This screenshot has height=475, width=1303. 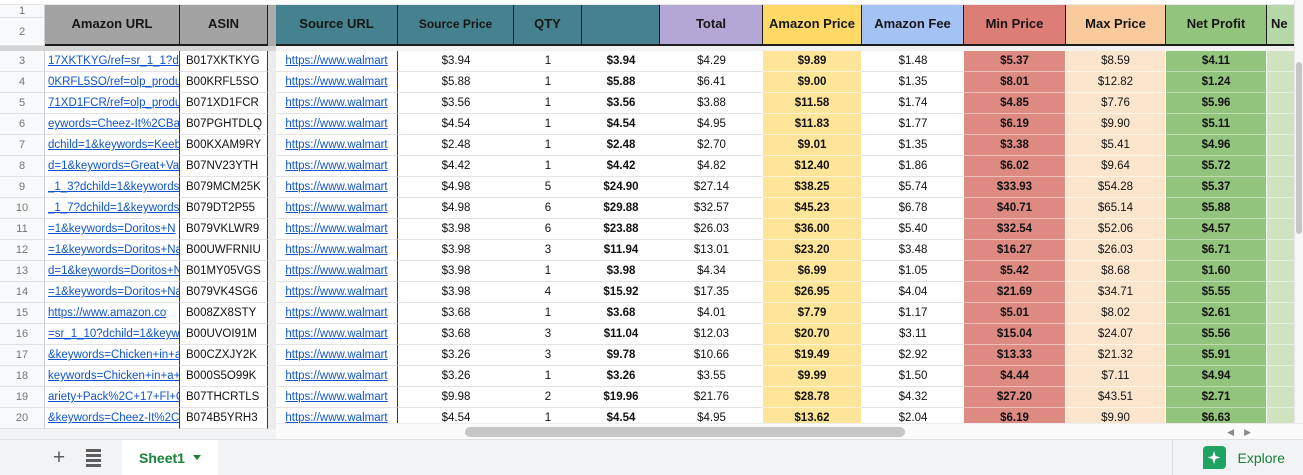 What do you see at coordinates (456, 355) in the screenshot?
I see `source-price-cell: $3.26` at bounding box center [456, 355].